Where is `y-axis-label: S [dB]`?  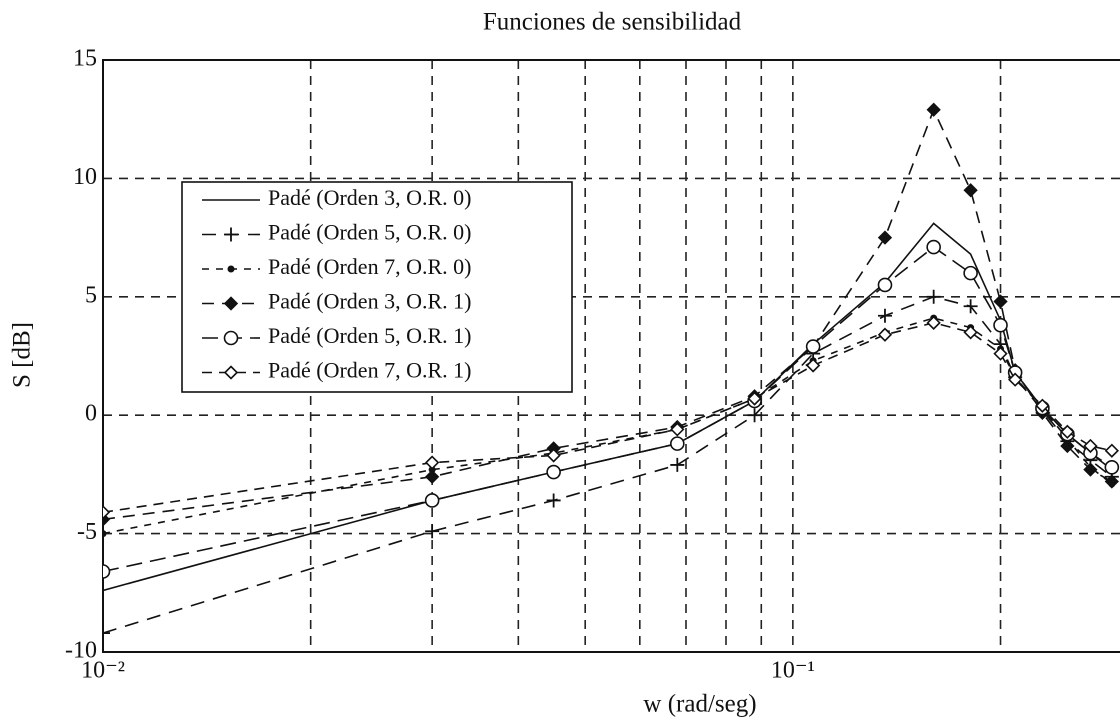 y-axis-label: S [dB] is located at coordinates (22, 355).